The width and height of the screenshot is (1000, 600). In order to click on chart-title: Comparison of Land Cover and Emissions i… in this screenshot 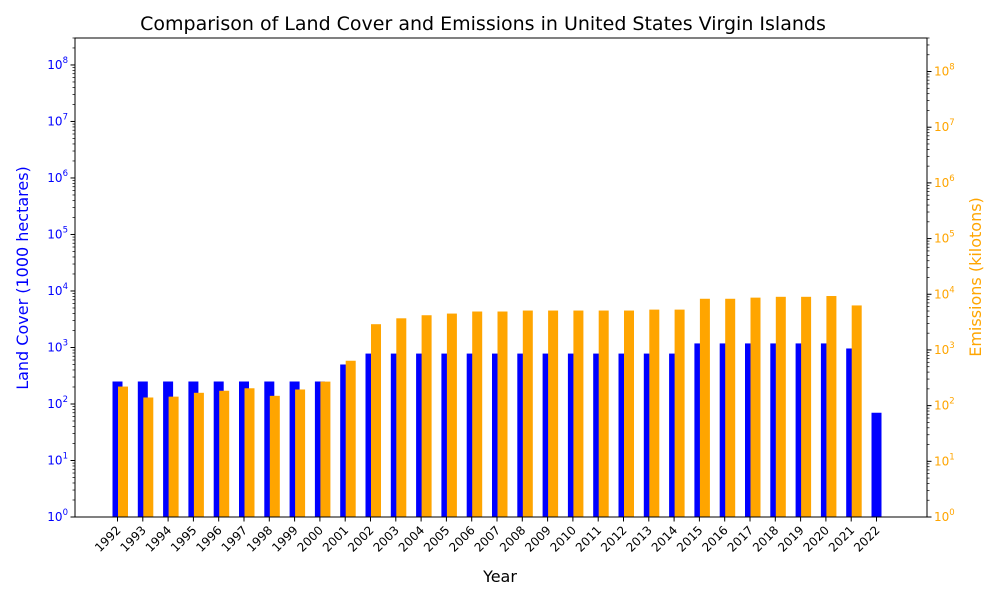, I will do `click(483, 24)`.